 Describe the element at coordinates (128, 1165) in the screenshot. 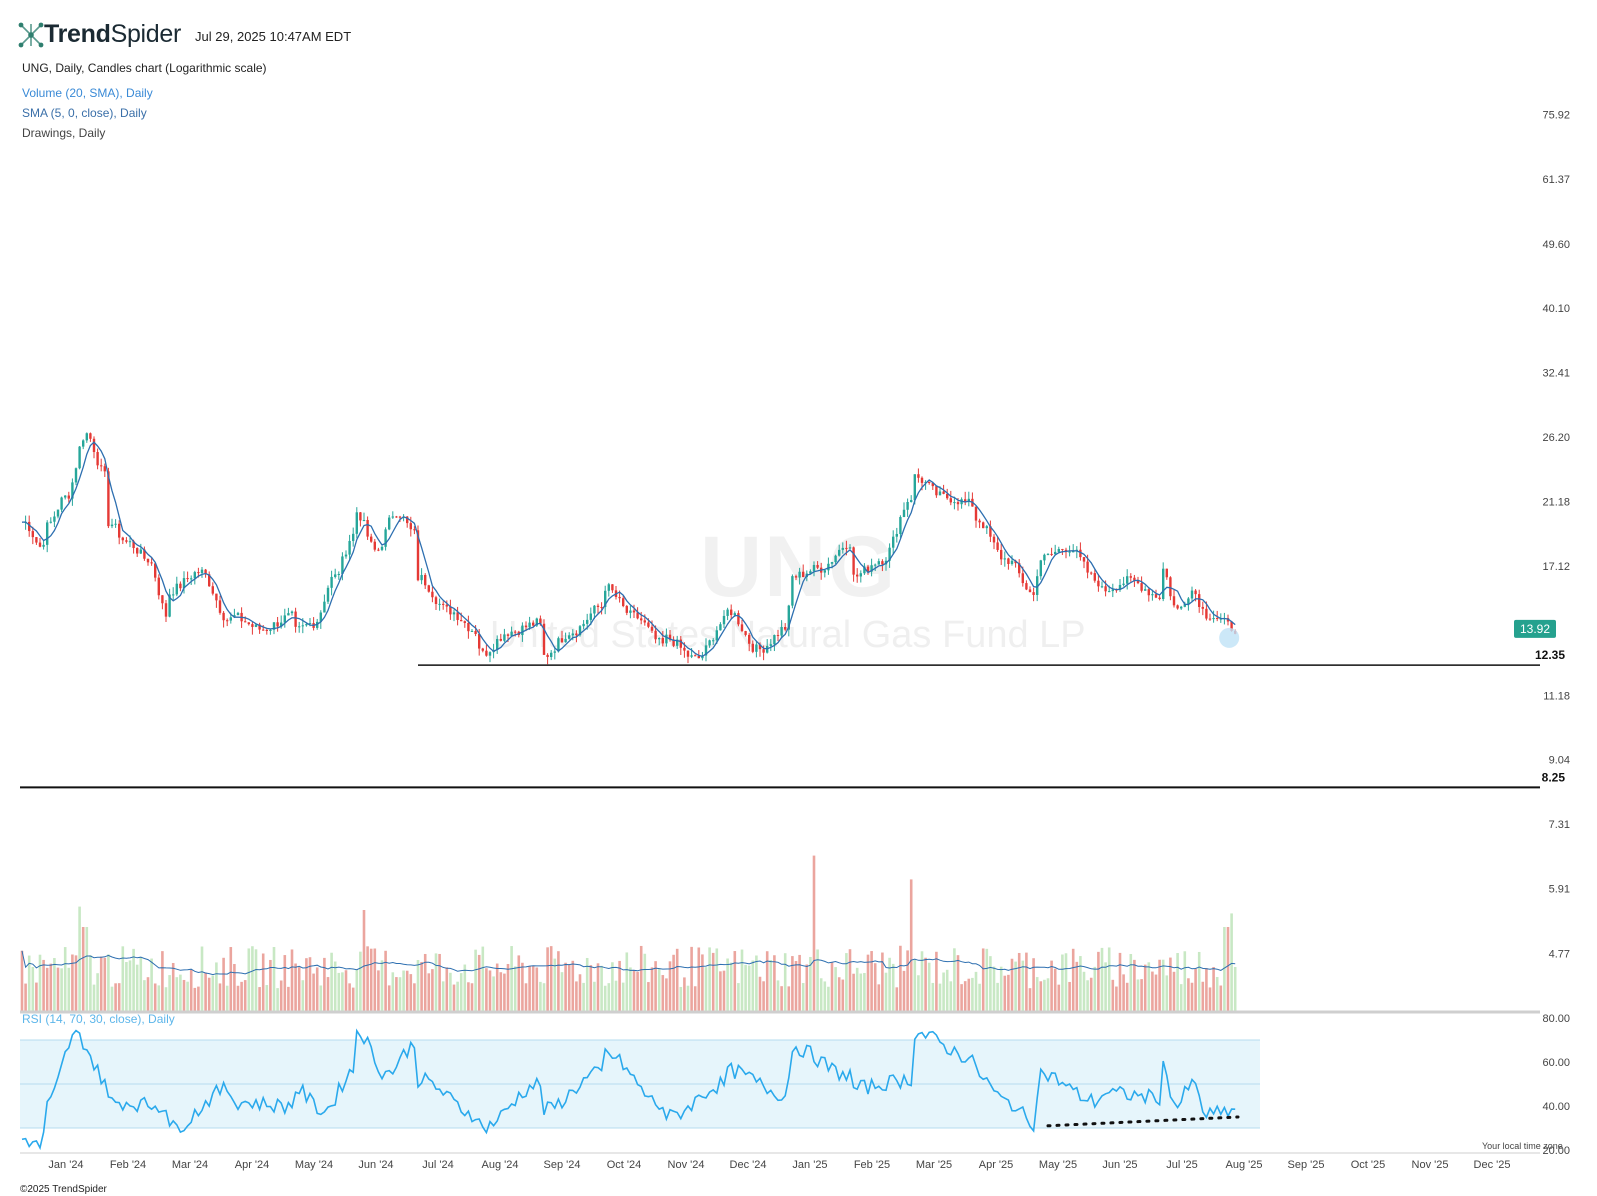

I see `x-tick-label: Feb '24` at that location.